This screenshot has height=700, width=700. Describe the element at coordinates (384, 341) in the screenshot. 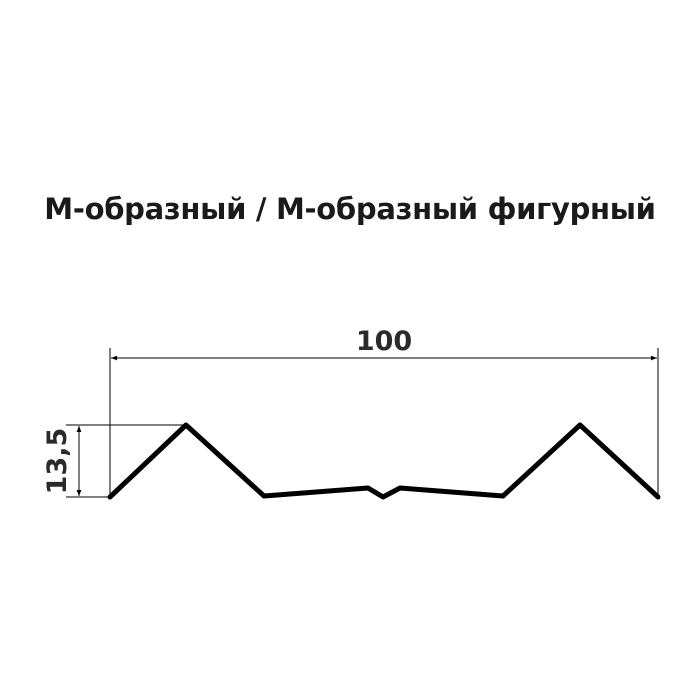

I see `width-label: 100` at that location.